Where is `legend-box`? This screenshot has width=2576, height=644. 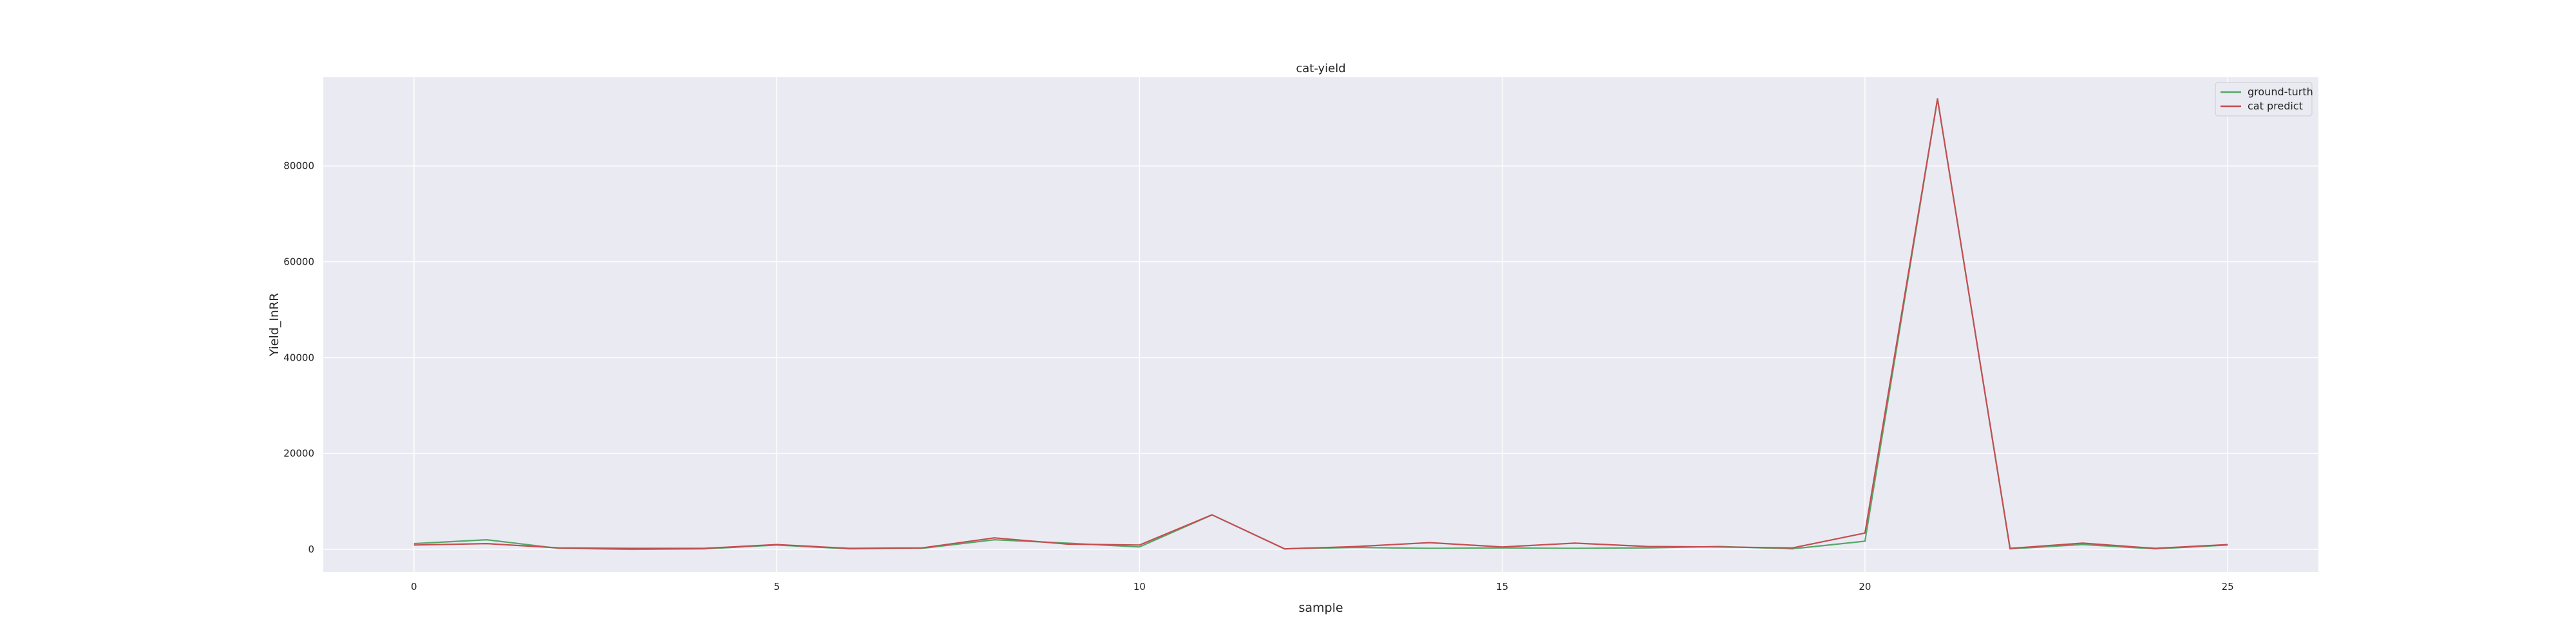
legend-box is located at coordinates (2264, 100).